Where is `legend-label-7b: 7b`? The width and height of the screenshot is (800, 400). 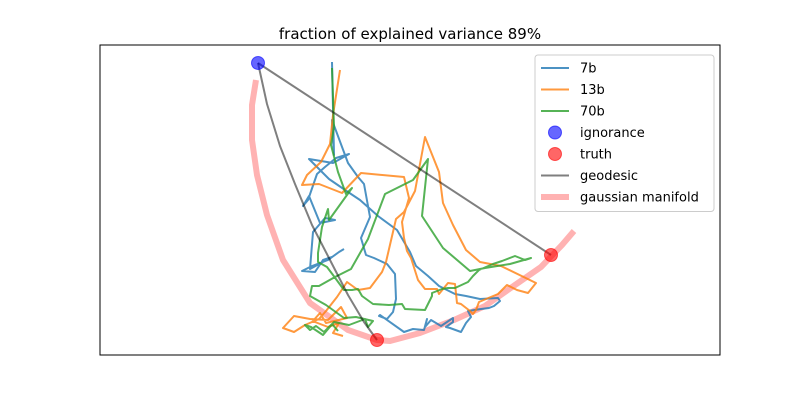
legend-label-7b: 7b is located at coordinates (588, 69).